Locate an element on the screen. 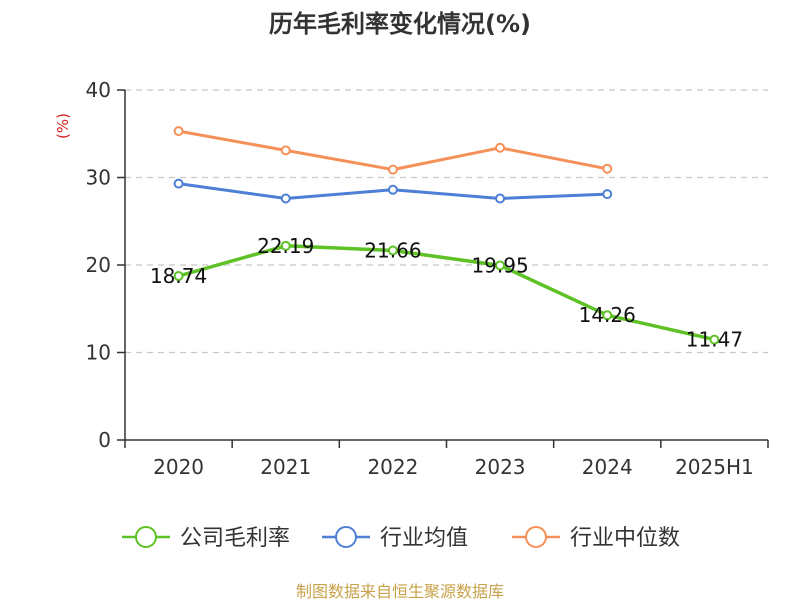 This screenshot has width=800, height=602. legend-label: 行业中位数 is located at coordinates (625, 538).